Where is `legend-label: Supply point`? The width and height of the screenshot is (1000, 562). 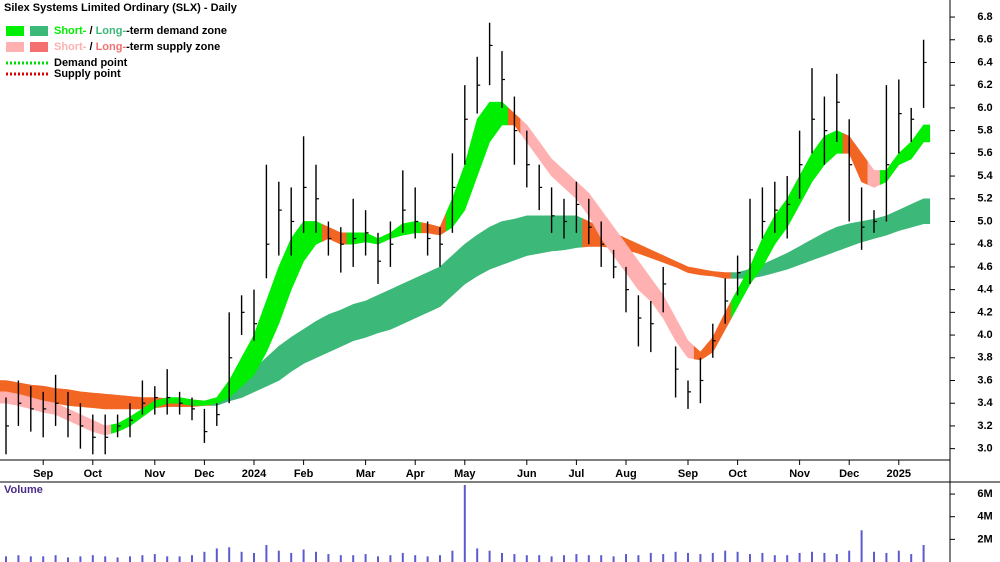
legend-label: Supply point is located at coordinates (87, 74).